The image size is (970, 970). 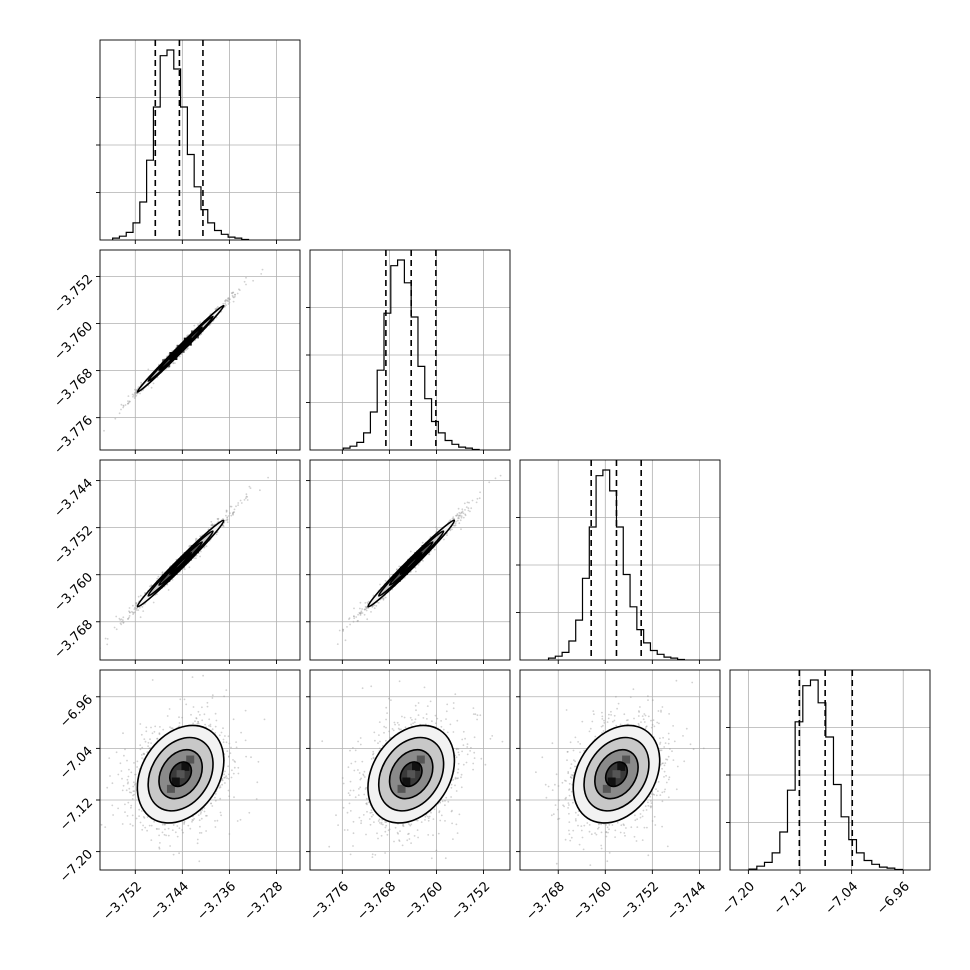 I want to click on density-cell, so click(x=194, y=334).